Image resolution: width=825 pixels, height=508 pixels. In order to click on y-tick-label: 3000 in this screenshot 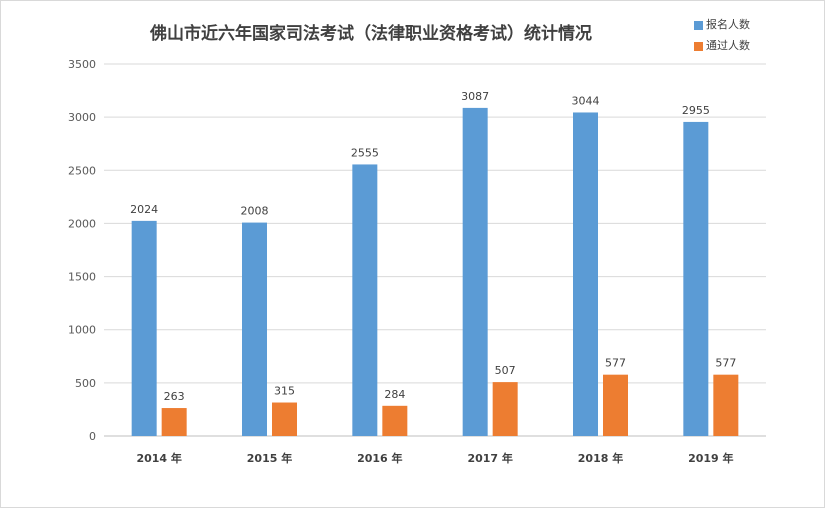, I will do `click(82, 117)`.